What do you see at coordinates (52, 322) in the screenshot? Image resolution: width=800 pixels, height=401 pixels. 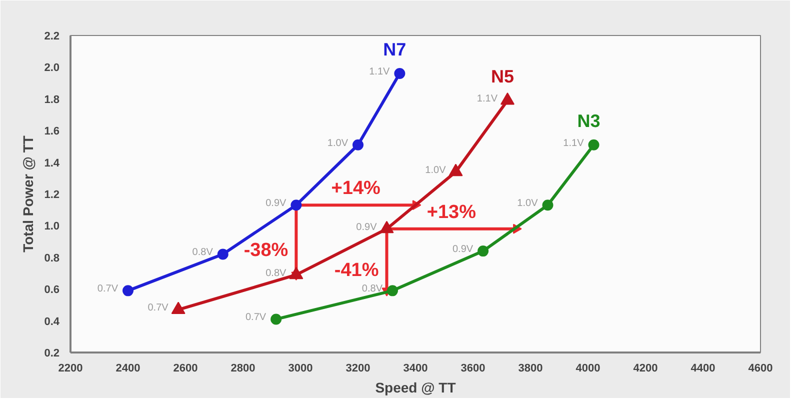 I see `y-tick-label: 0.4` at bounding box center [52, 322].